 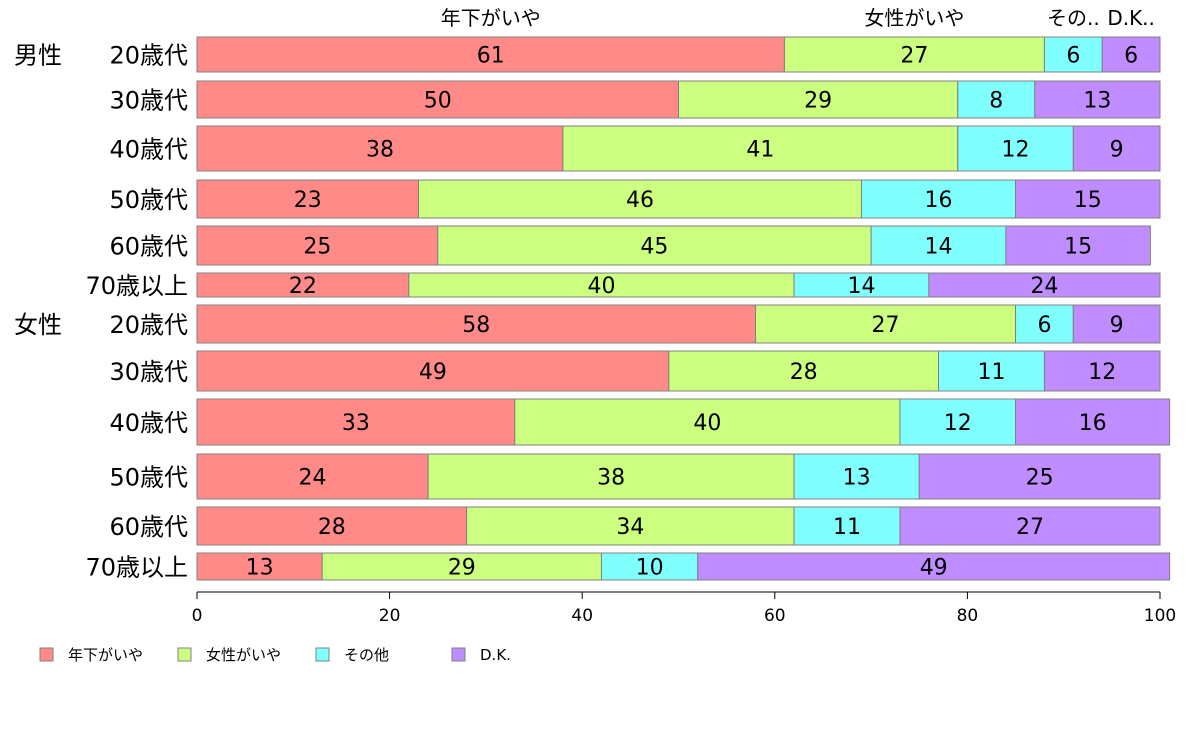 What do you see at coordinates (1131, 18) in the screenshot?
I see `series-header-label: D.K..` at bounding box center [1131, 18].